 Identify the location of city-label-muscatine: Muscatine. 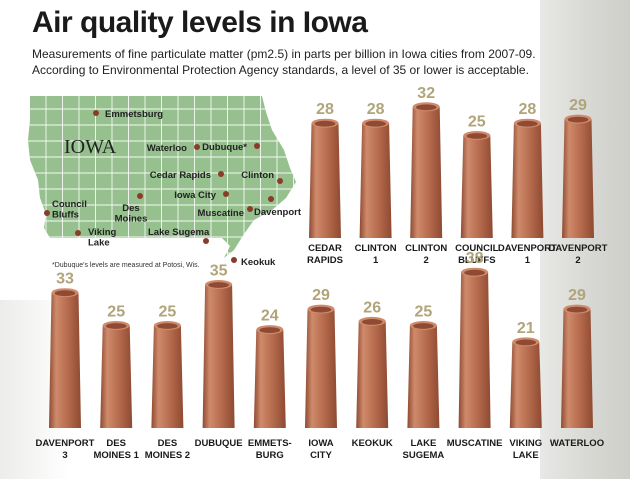
(221, 213).